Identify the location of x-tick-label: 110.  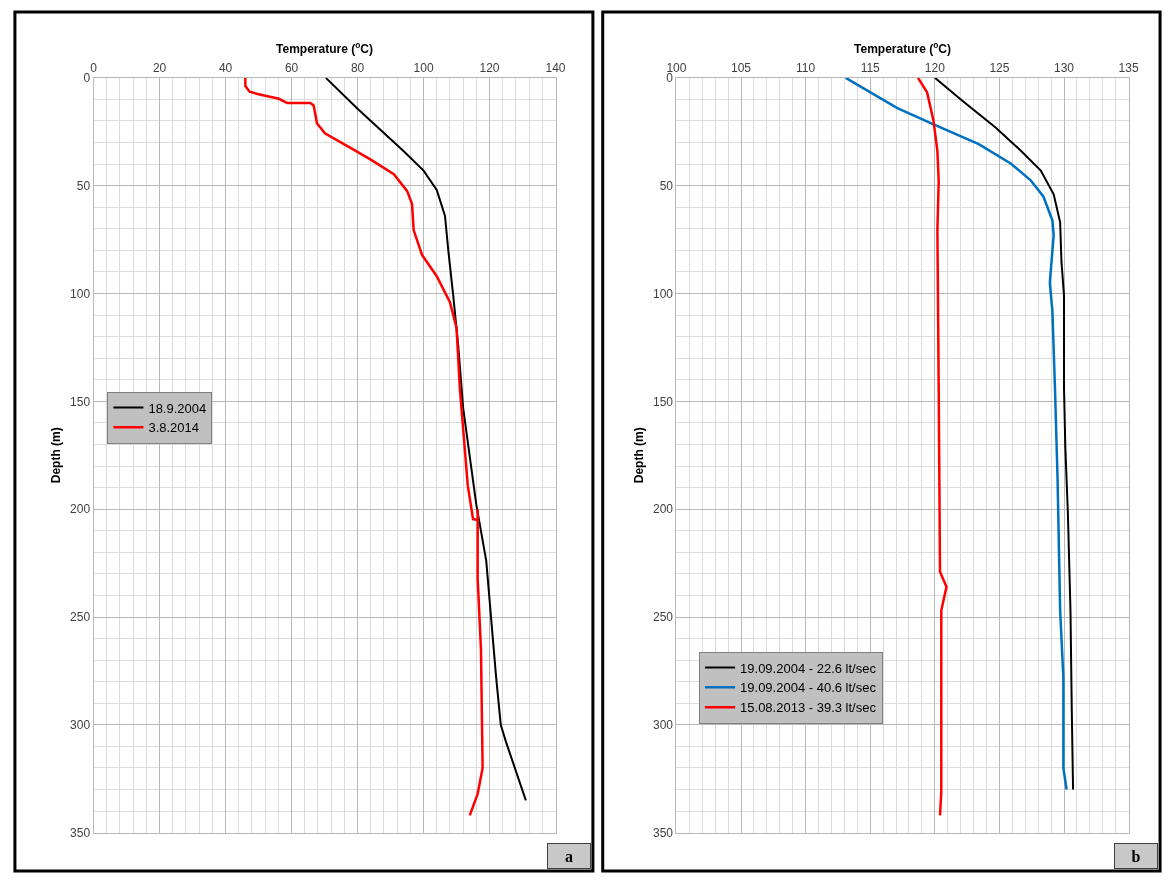
(806, 68).